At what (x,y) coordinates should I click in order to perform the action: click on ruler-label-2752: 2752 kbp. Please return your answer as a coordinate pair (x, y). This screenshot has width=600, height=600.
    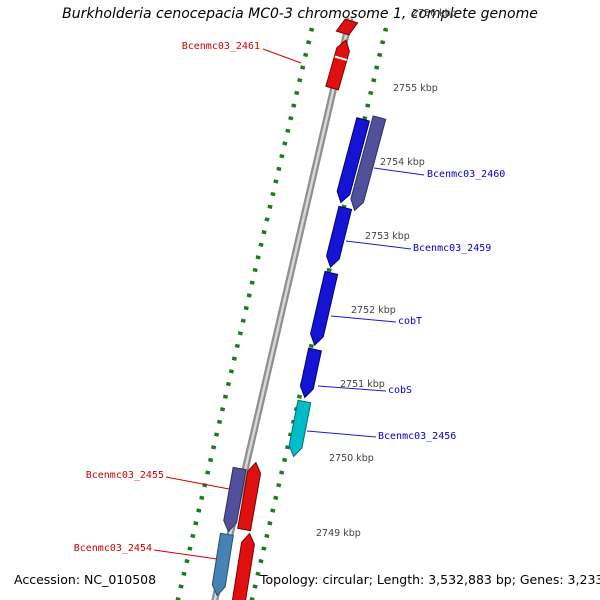
    Looking at the image, I should click on (373, 310).